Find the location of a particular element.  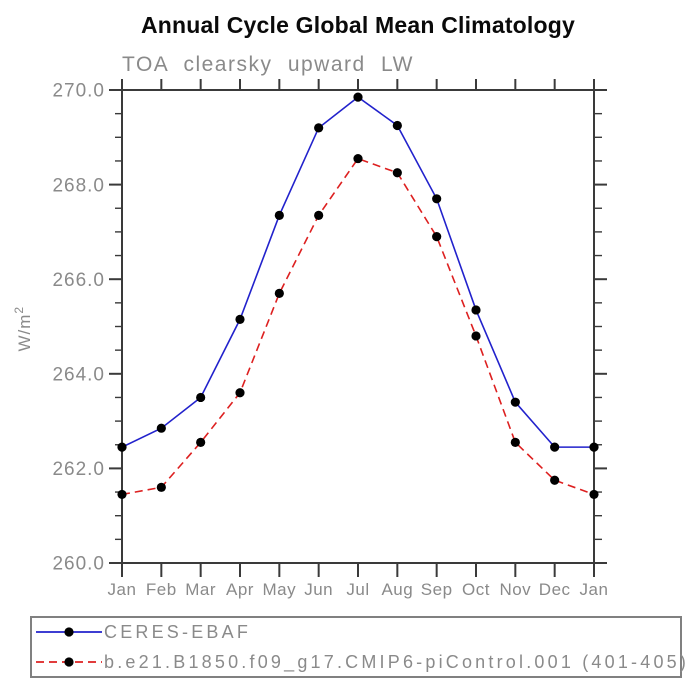

chart-subtitle: TOA clearsky upward LW is located at coordinates (268, 64).